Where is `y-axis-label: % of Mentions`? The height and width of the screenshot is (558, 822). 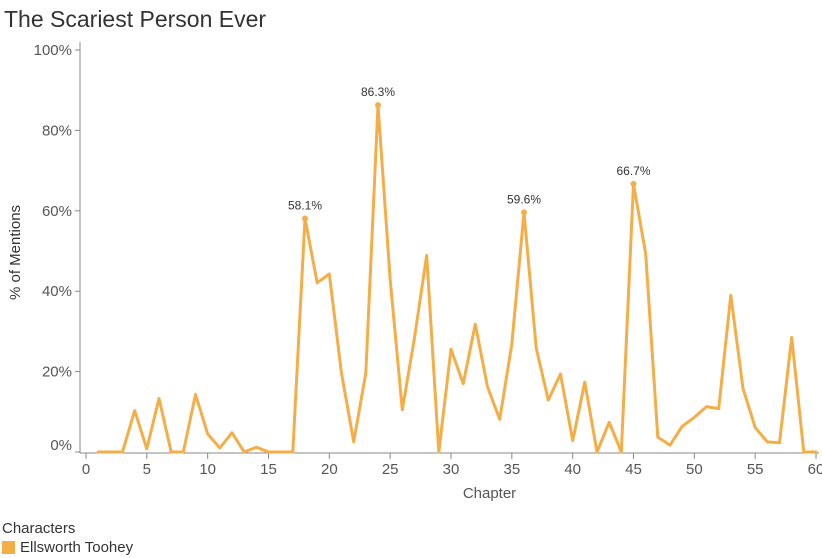
y-axis-label: % of Mentions is located at coordinates (15, 252).